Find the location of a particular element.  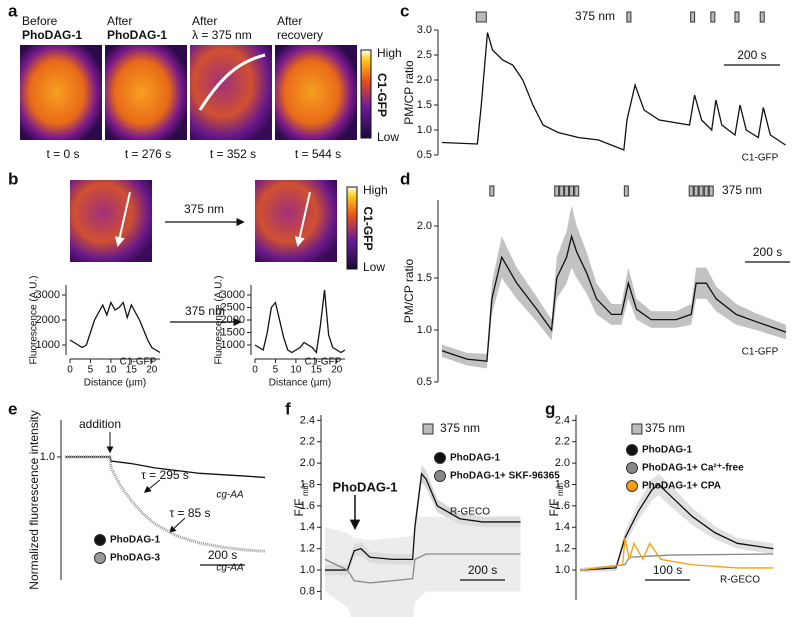

colorbar-label: C1-GFP is located at coordinates (382, 95).